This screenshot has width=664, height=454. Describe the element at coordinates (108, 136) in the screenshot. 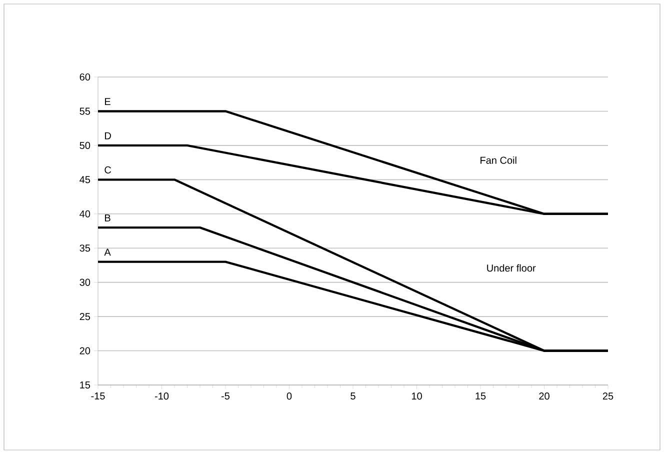

I see `series-label: D` at that location.